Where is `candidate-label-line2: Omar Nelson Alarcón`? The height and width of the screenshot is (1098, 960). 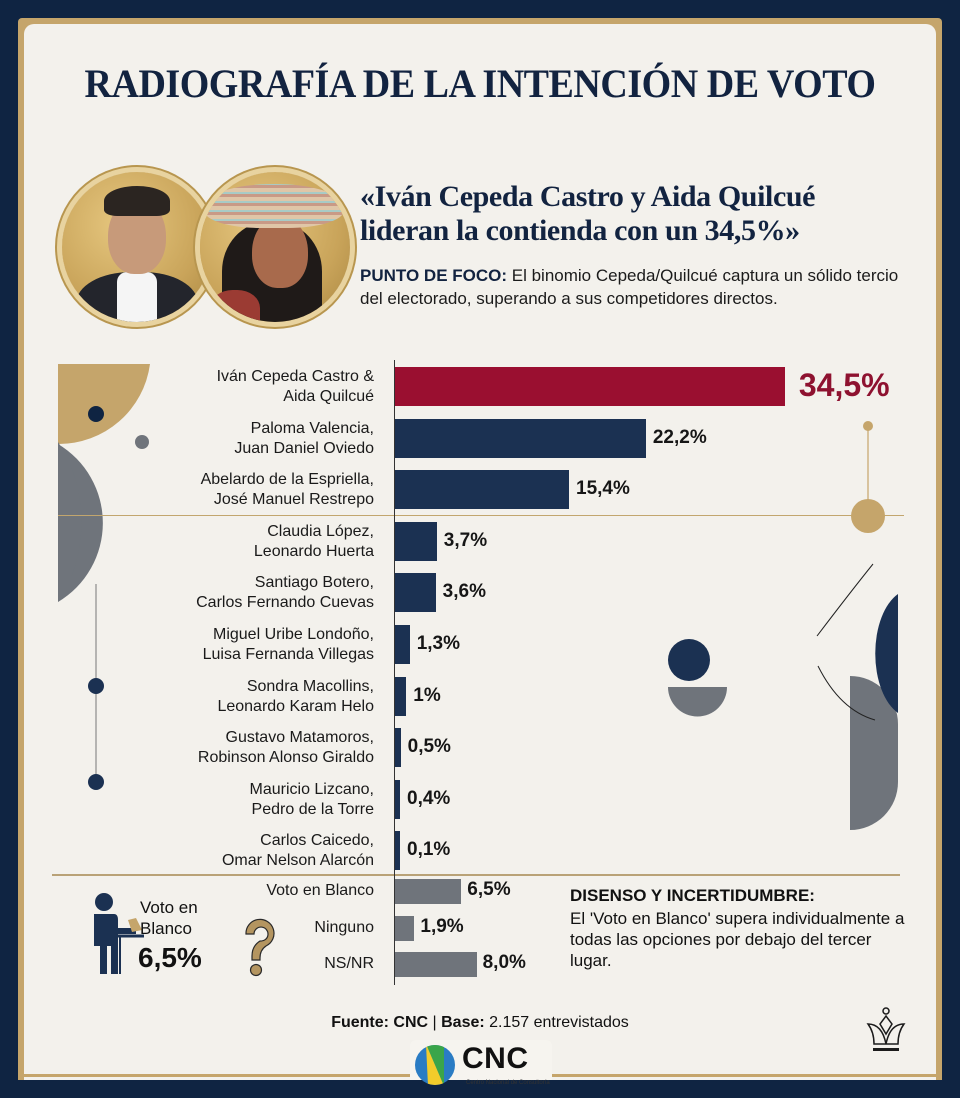 candidate-label-line2: Omar Nelson Alarcón is located at coordinates (297, 861).